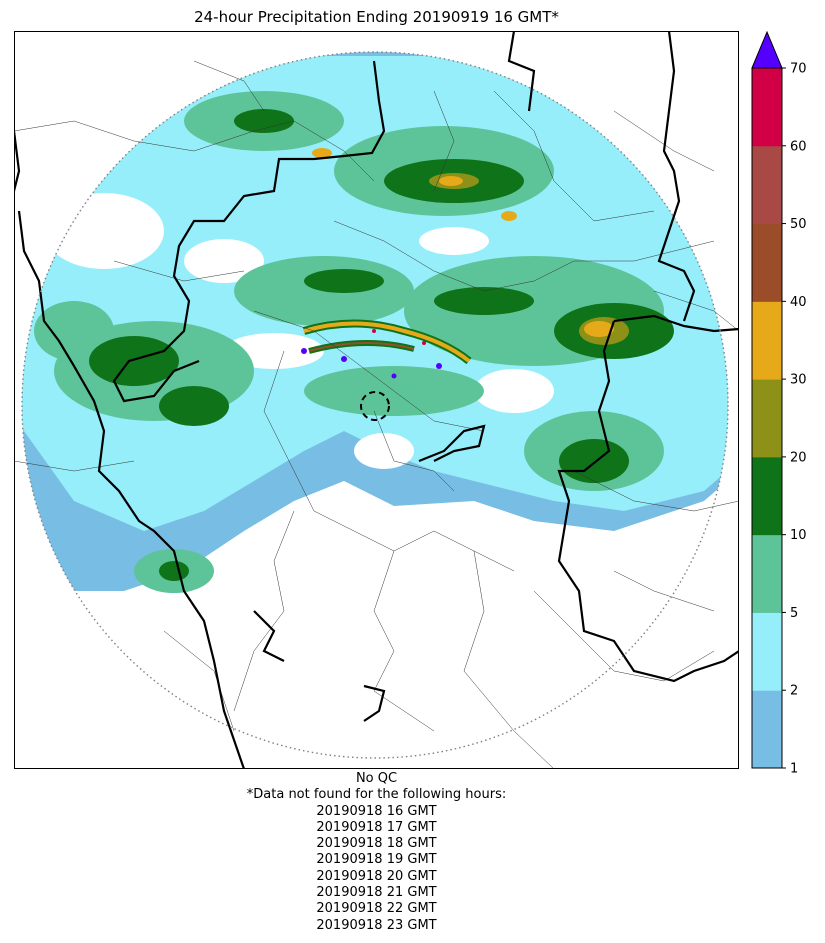  I want to click on colorbar-tick-label: 5, so click(794, 613).